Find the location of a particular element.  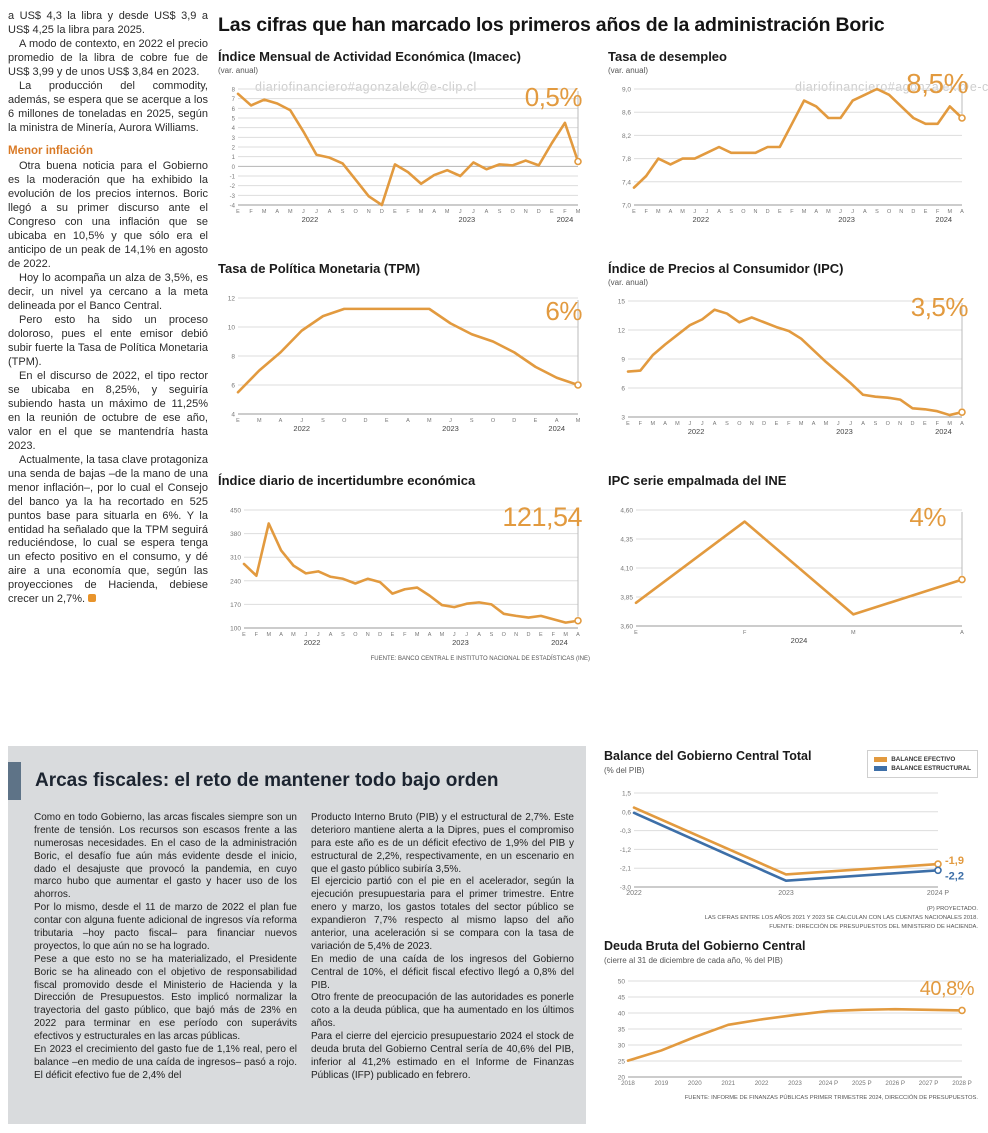

legend-label: BALANCE ESTRUCTURAL is located at coordinates (931, 768).